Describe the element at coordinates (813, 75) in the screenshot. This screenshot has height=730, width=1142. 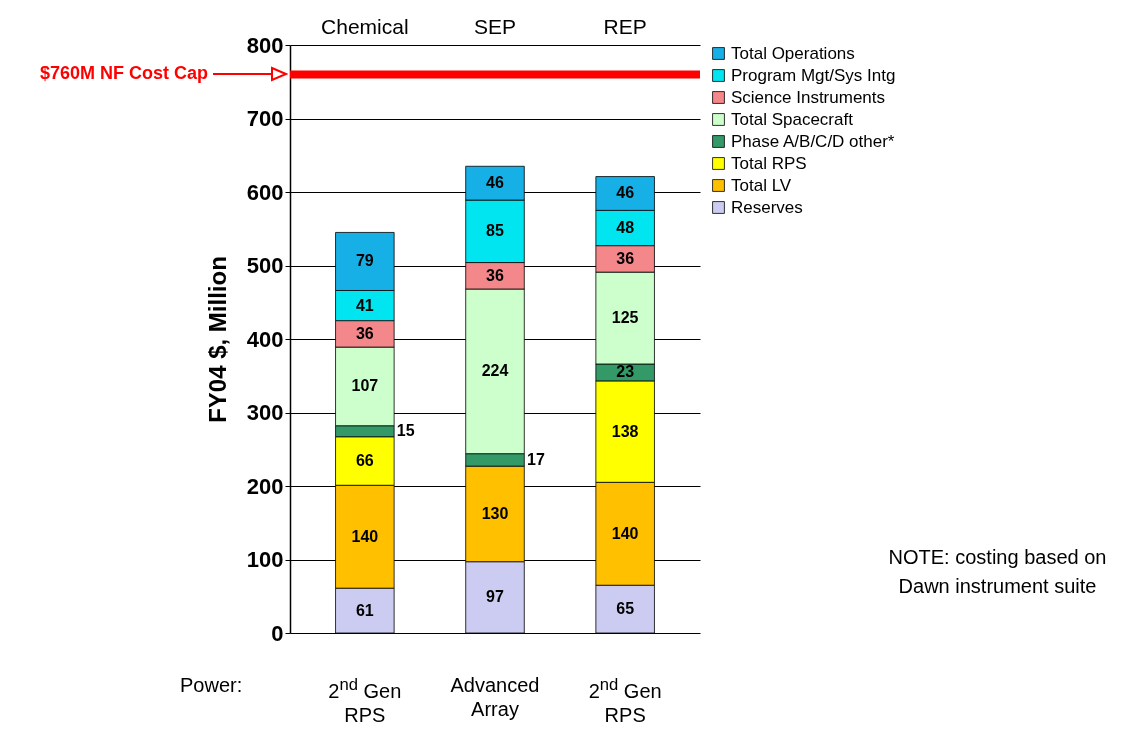
I see `legend-label: Program Mgt/Sys Intg` at that location.